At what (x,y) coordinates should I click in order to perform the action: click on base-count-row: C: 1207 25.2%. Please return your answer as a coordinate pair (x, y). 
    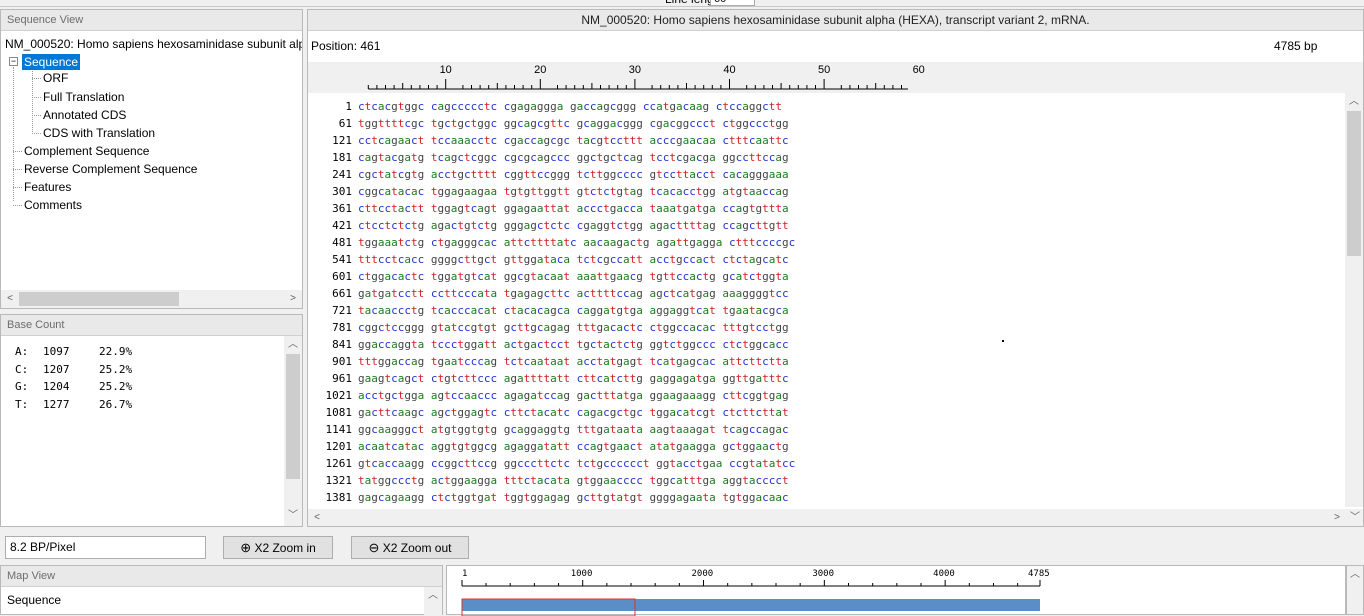
    Looking at the image, I should click on (74, 369).